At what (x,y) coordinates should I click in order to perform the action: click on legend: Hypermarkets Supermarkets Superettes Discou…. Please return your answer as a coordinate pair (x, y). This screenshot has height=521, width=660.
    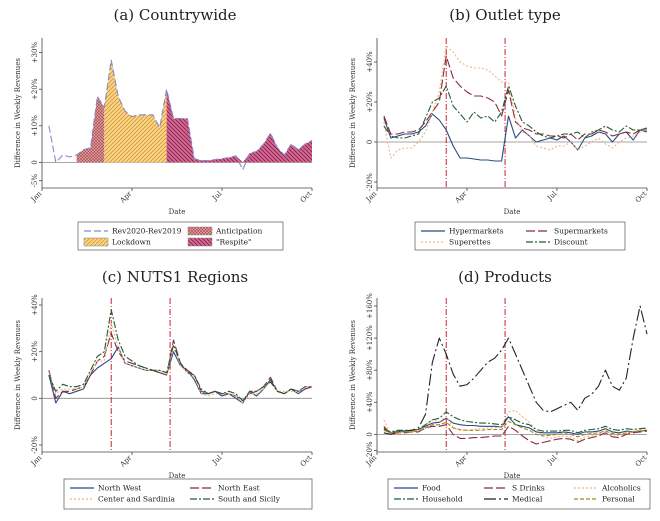
    Looking at the image, I should click on (520, 236).